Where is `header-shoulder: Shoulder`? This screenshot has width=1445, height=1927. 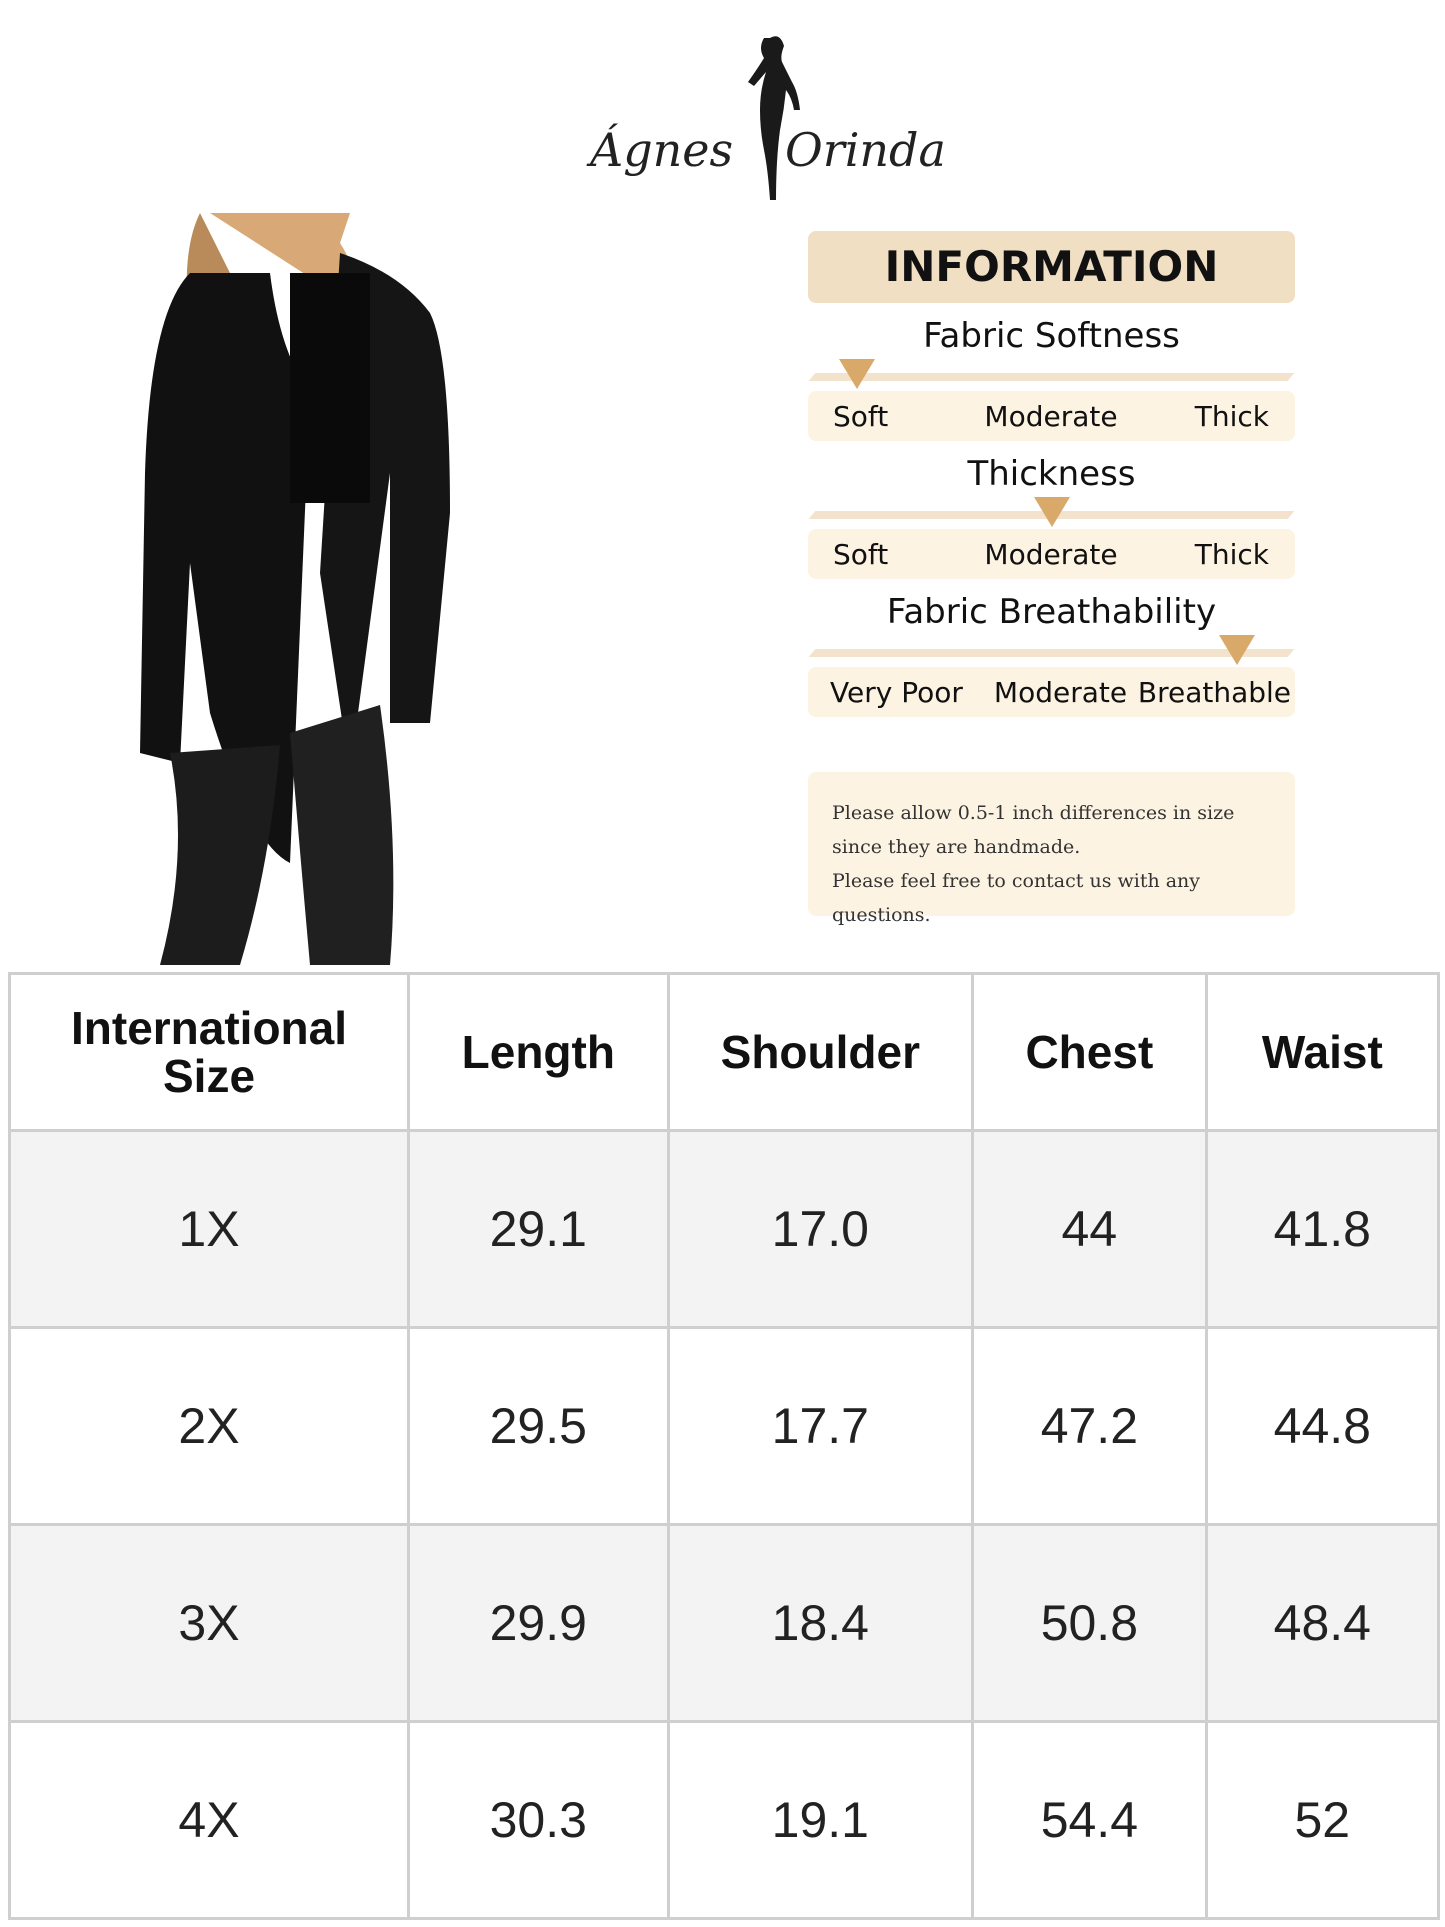
header-shoulder: Shoulder is located at coordinates (820, 1052).